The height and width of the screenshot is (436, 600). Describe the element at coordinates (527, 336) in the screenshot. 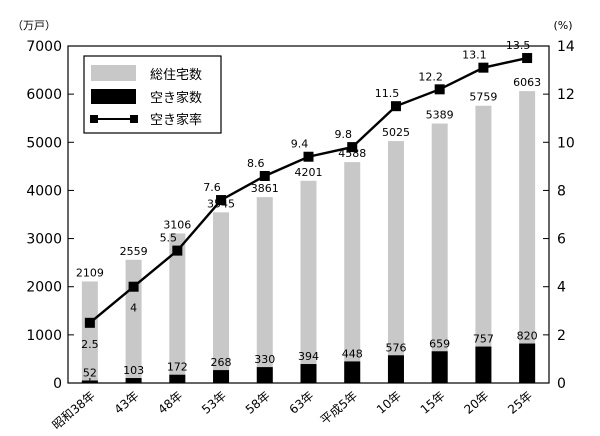

I see `vacant-value-label-10: 820` at that location.